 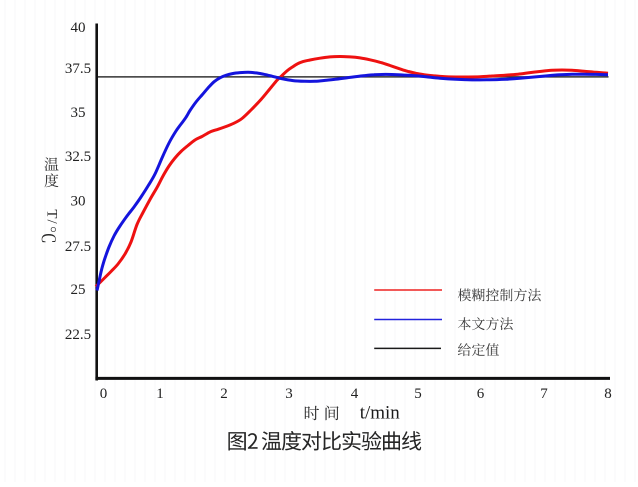 What do you see at coordinates (78, 69) in the screenshot?
I see `svg-text: 37.5` at bounding box center [78, 69].